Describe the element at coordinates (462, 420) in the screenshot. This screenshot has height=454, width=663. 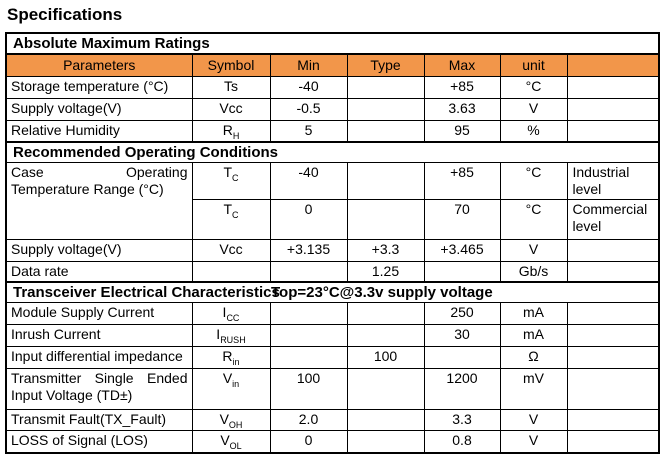
I see `cell-max: 3.3` at that location.